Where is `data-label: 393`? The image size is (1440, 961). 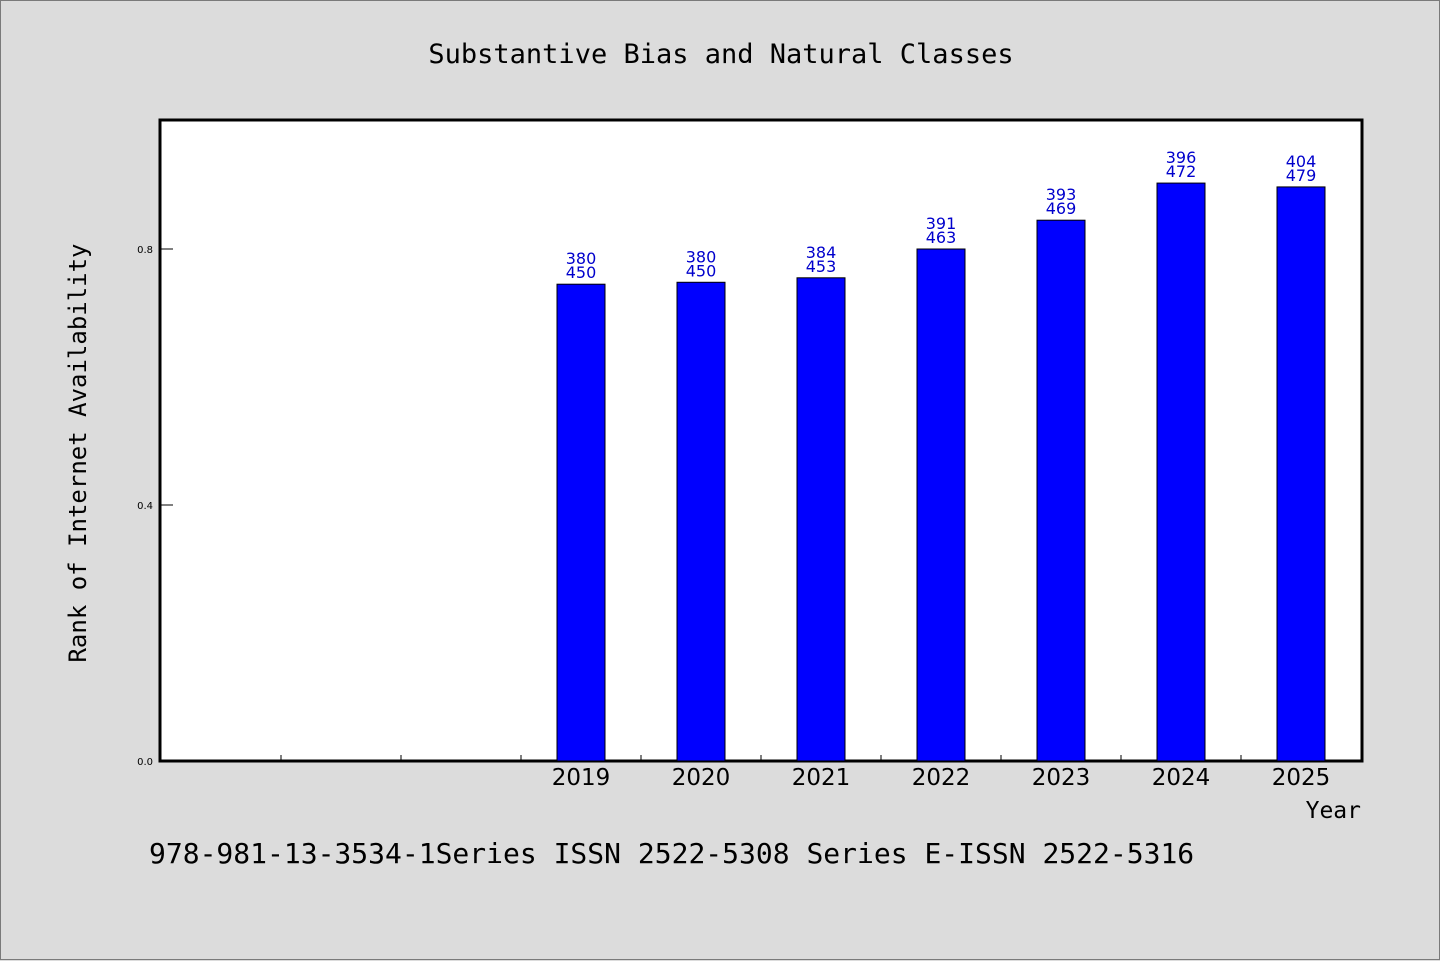 data-label: 393 is located at coordinates (1061, 194).